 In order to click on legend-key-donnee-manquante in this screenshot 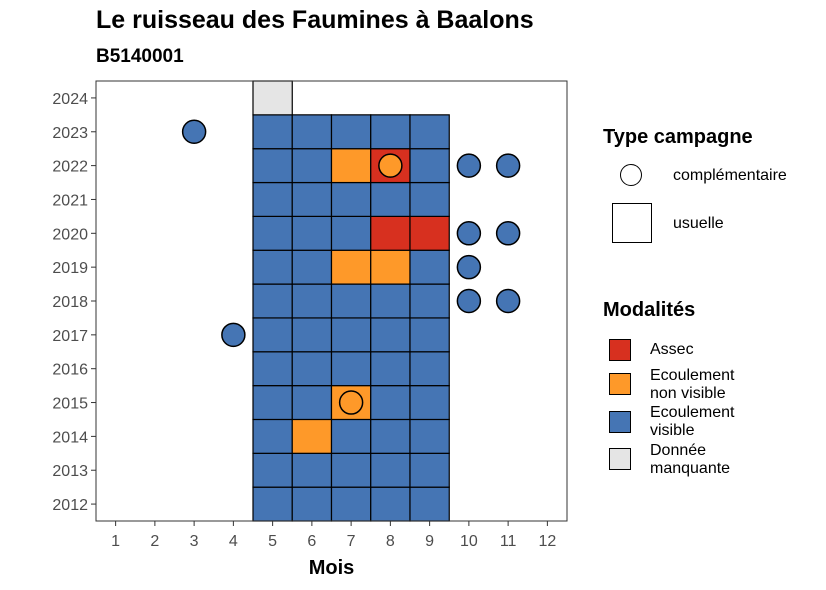, I will do `click(620, 459)`.